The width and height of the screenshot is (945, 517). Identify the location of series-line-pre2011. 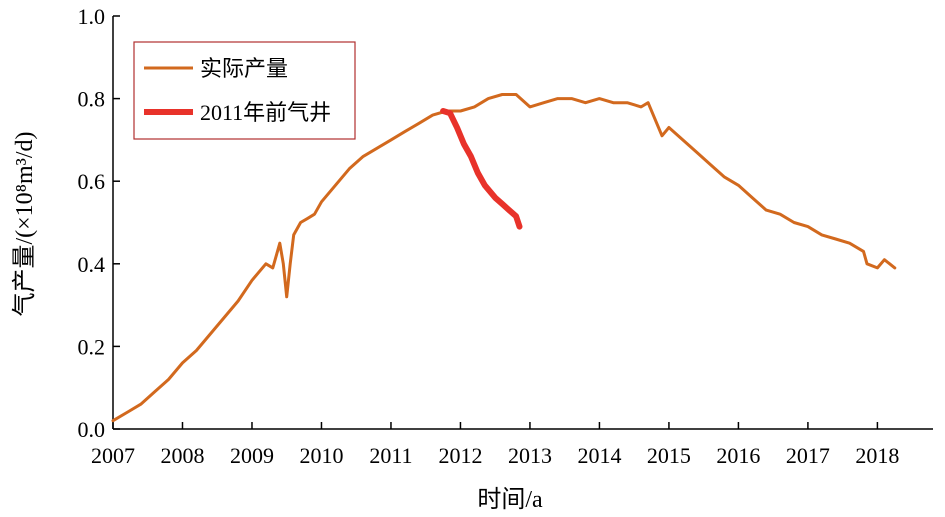
(481, 169).